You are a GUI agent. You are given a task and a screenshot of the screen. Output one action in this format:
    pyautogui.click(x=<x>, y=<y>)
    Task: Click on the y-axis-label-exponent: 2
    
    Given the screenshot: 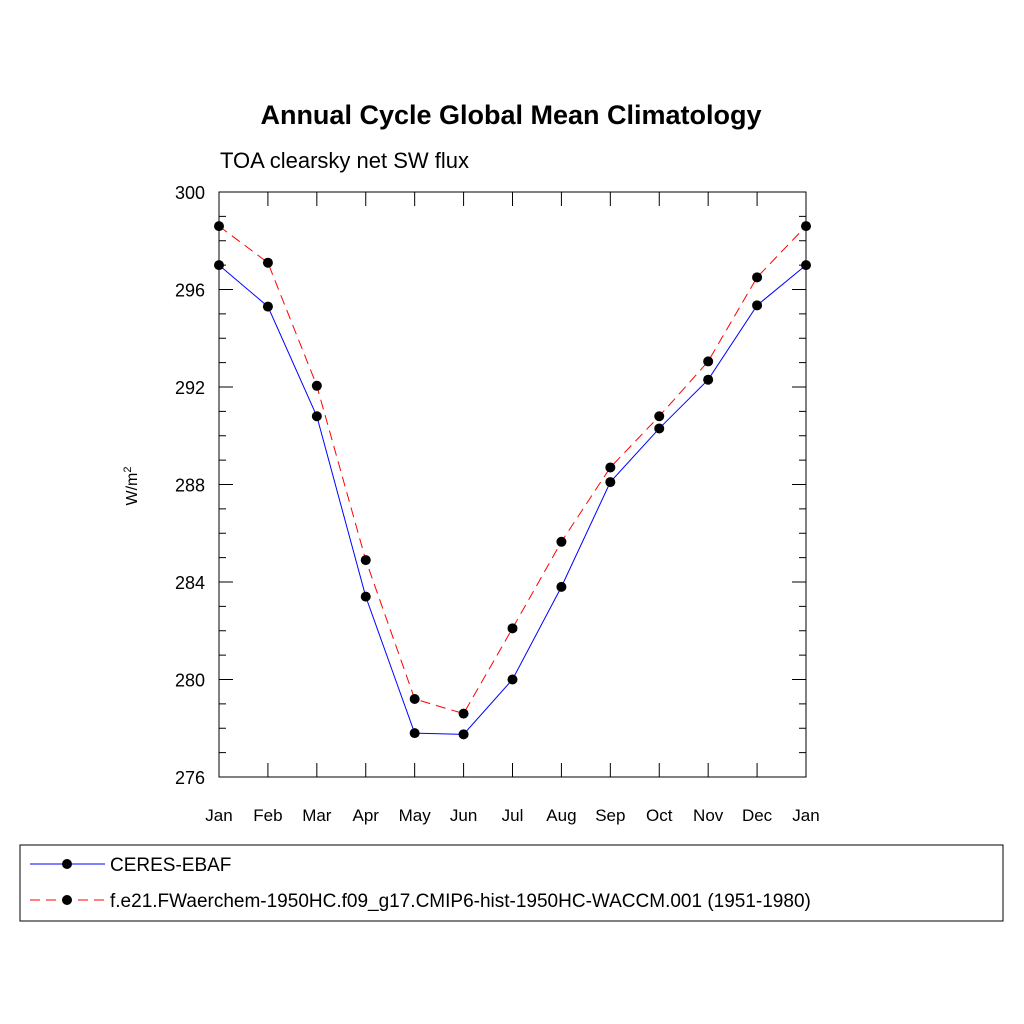 What is the action you would take?
    pyautogui.click(x=128, y=470)
    